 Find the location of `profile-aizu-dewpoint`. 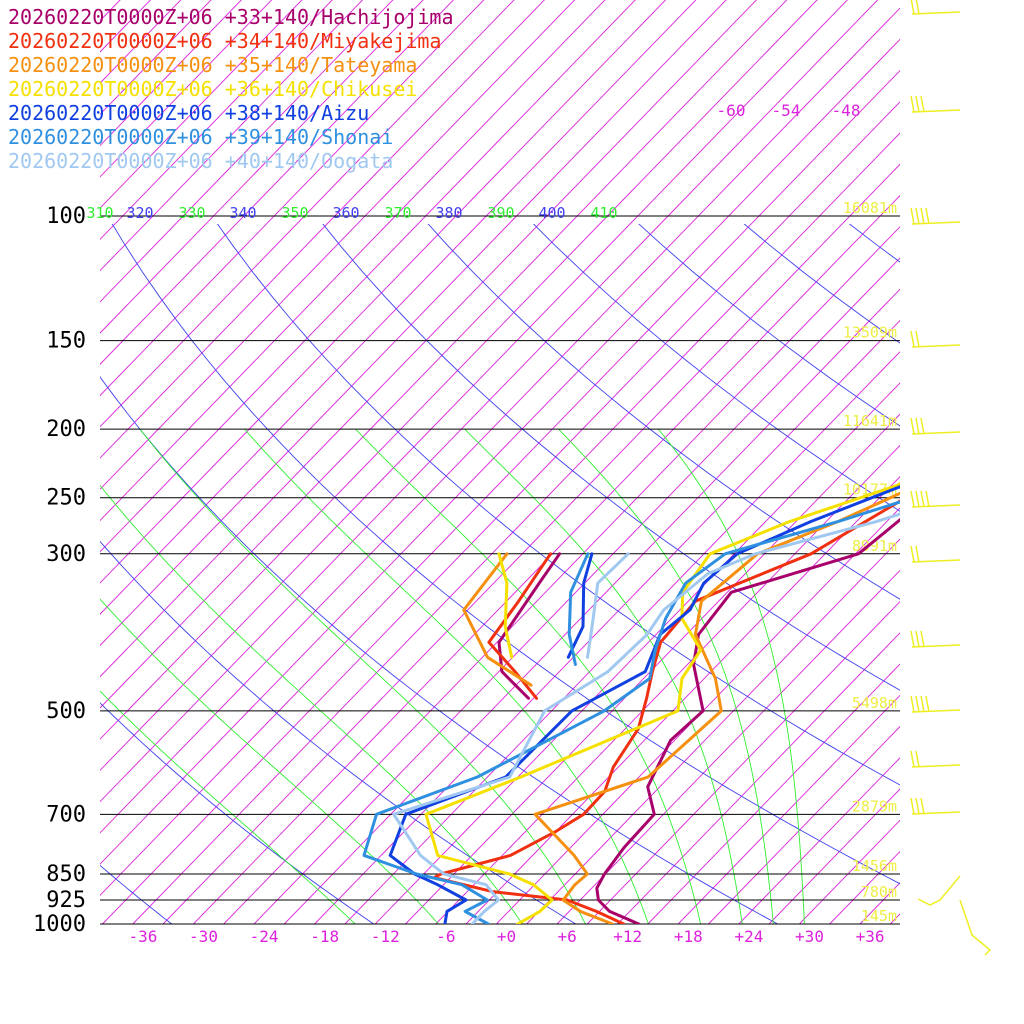

profile-aizu-dewpoint is located at coordinates (580, 605).